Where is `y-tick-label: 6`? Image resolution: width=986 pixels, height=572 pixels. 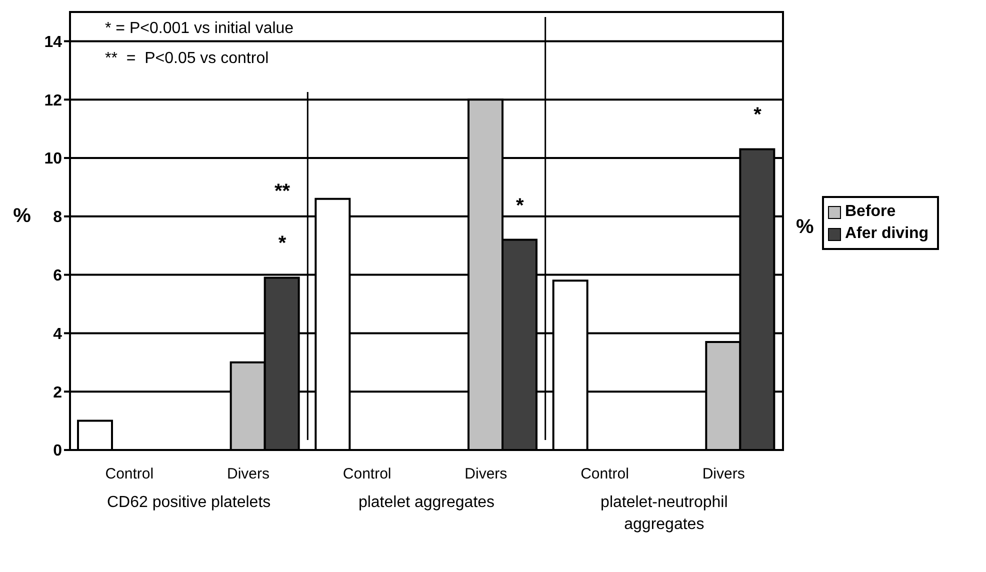 y-tick-label: 6 is located at coordinates (57, 275).